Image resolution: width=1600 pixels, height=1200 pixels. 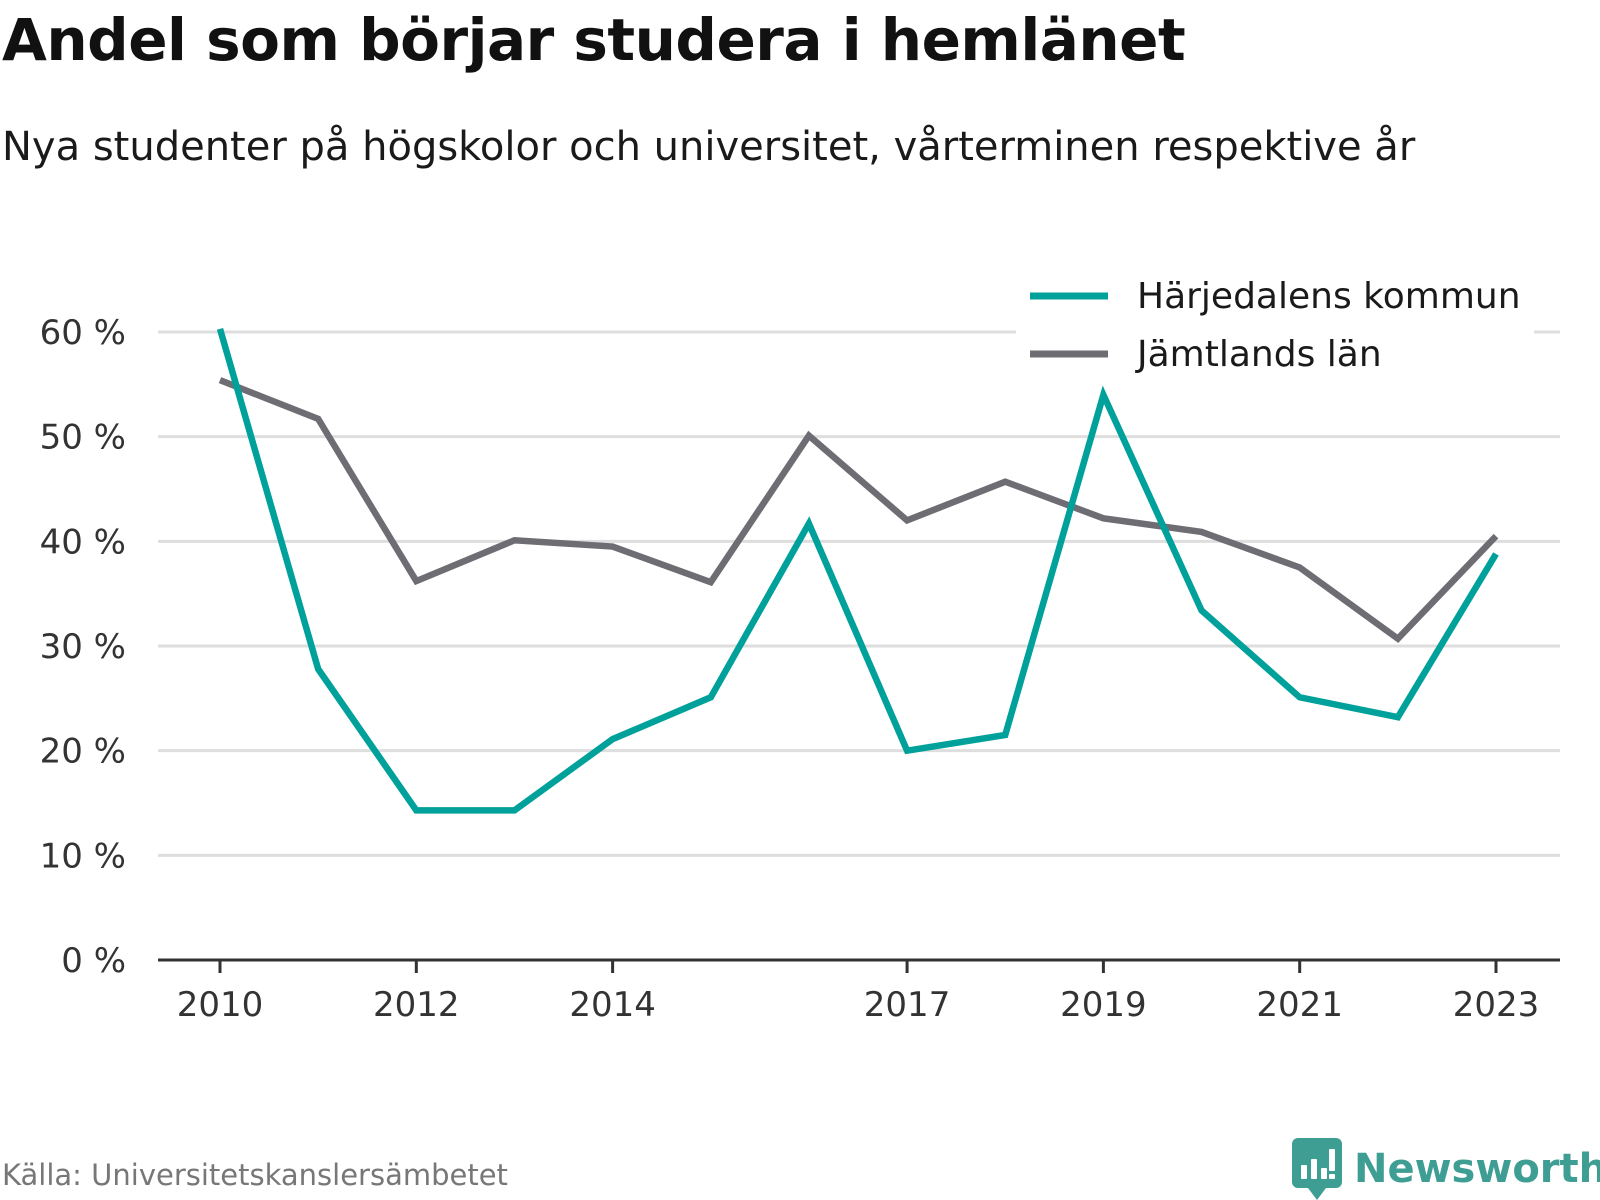 I want to click on x-tick-label: 2012, so click(x=416, y=1005).